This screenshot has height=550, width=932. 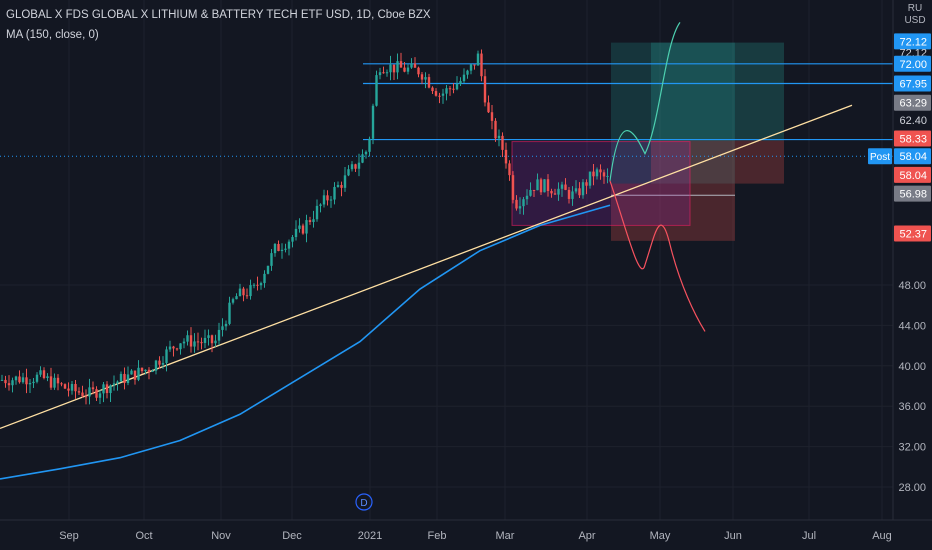 What do you see at coordinates (69, 536) in the screenshot?
I see `time-tick-label: Sep` at bounding box center [69, 536].